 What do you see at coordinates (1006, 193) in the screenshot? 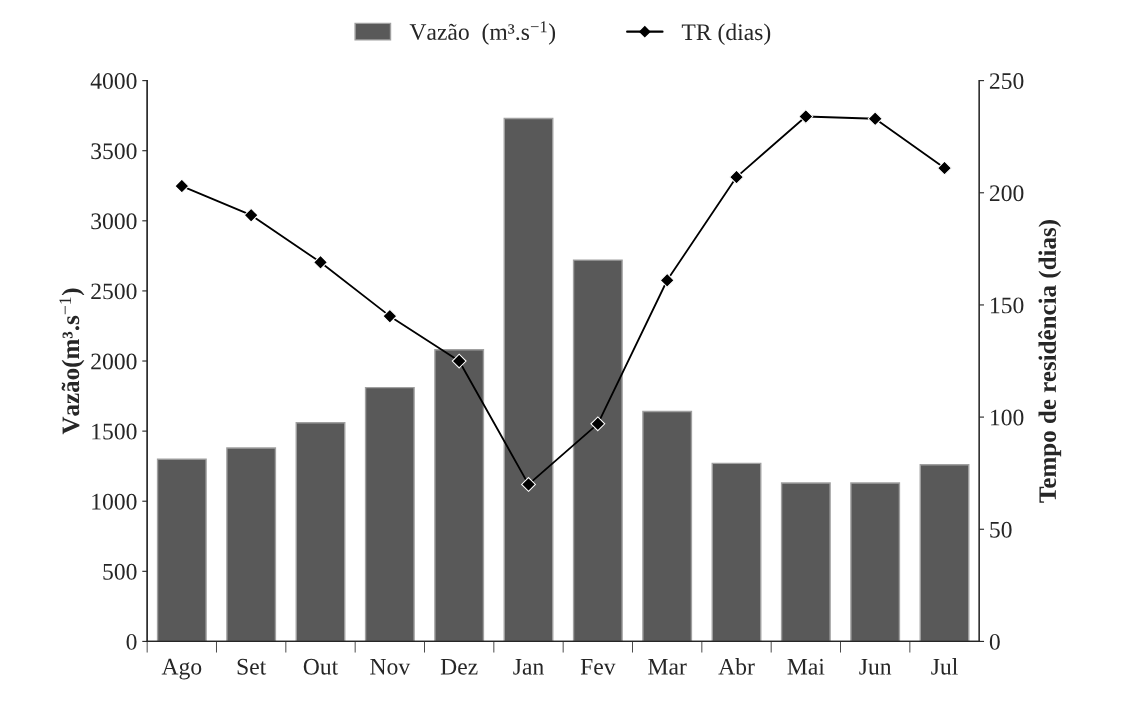
I see `y2-tick-label: 200` at bounding box center [1006, 193].